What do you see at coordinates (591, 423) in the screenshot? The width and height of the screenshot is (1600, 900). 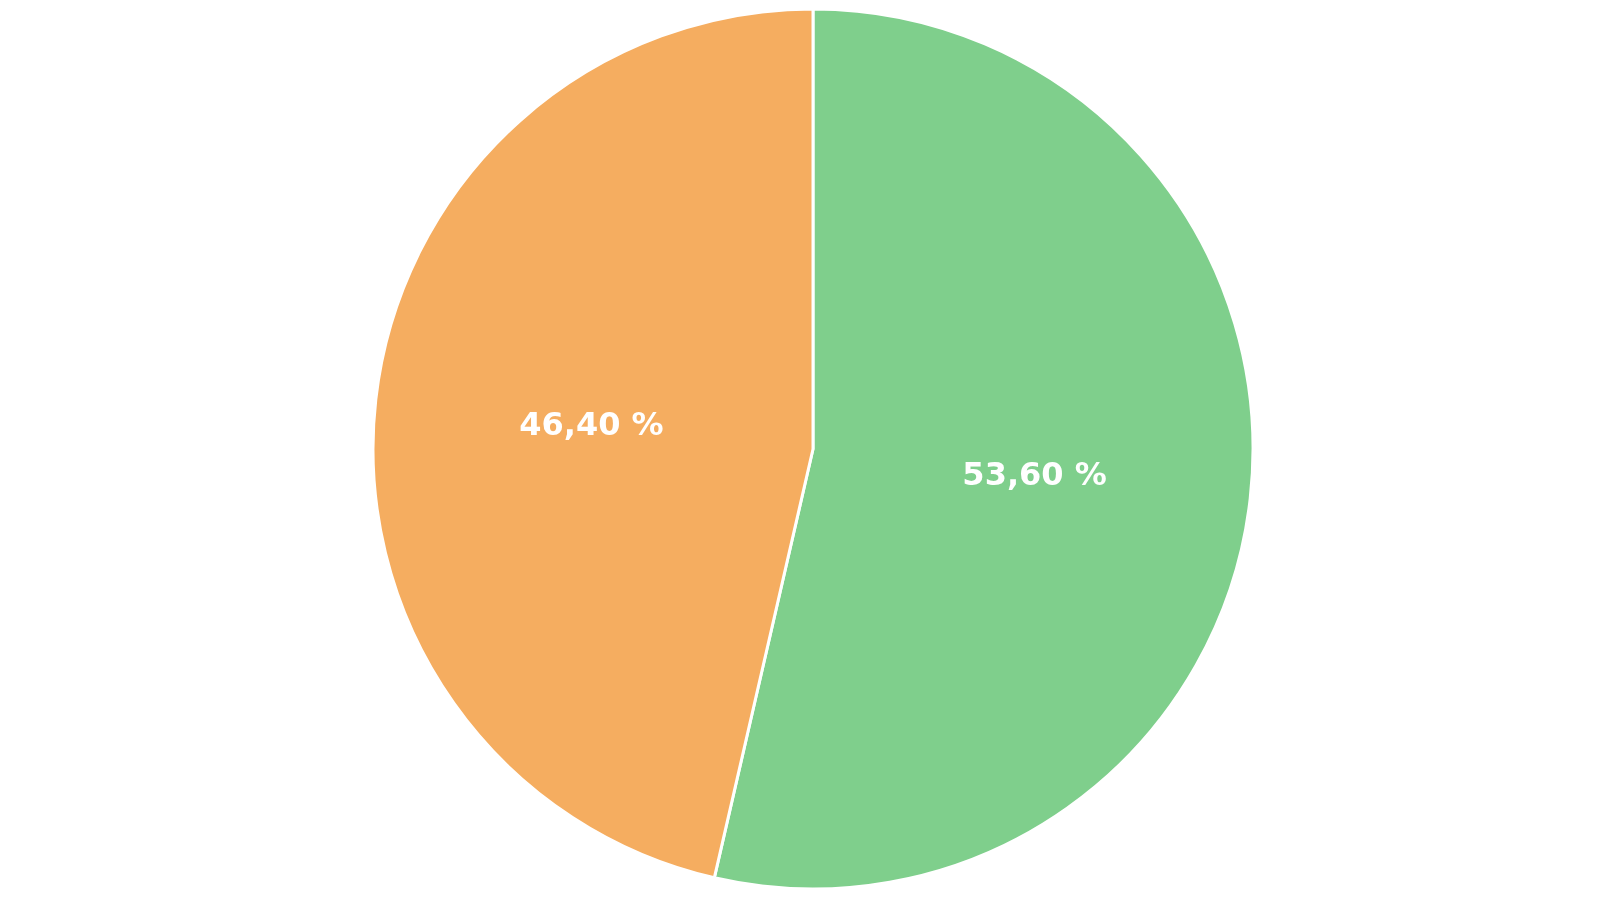 I see `data-label: 46,40 %` at bounding box center [591, 423].